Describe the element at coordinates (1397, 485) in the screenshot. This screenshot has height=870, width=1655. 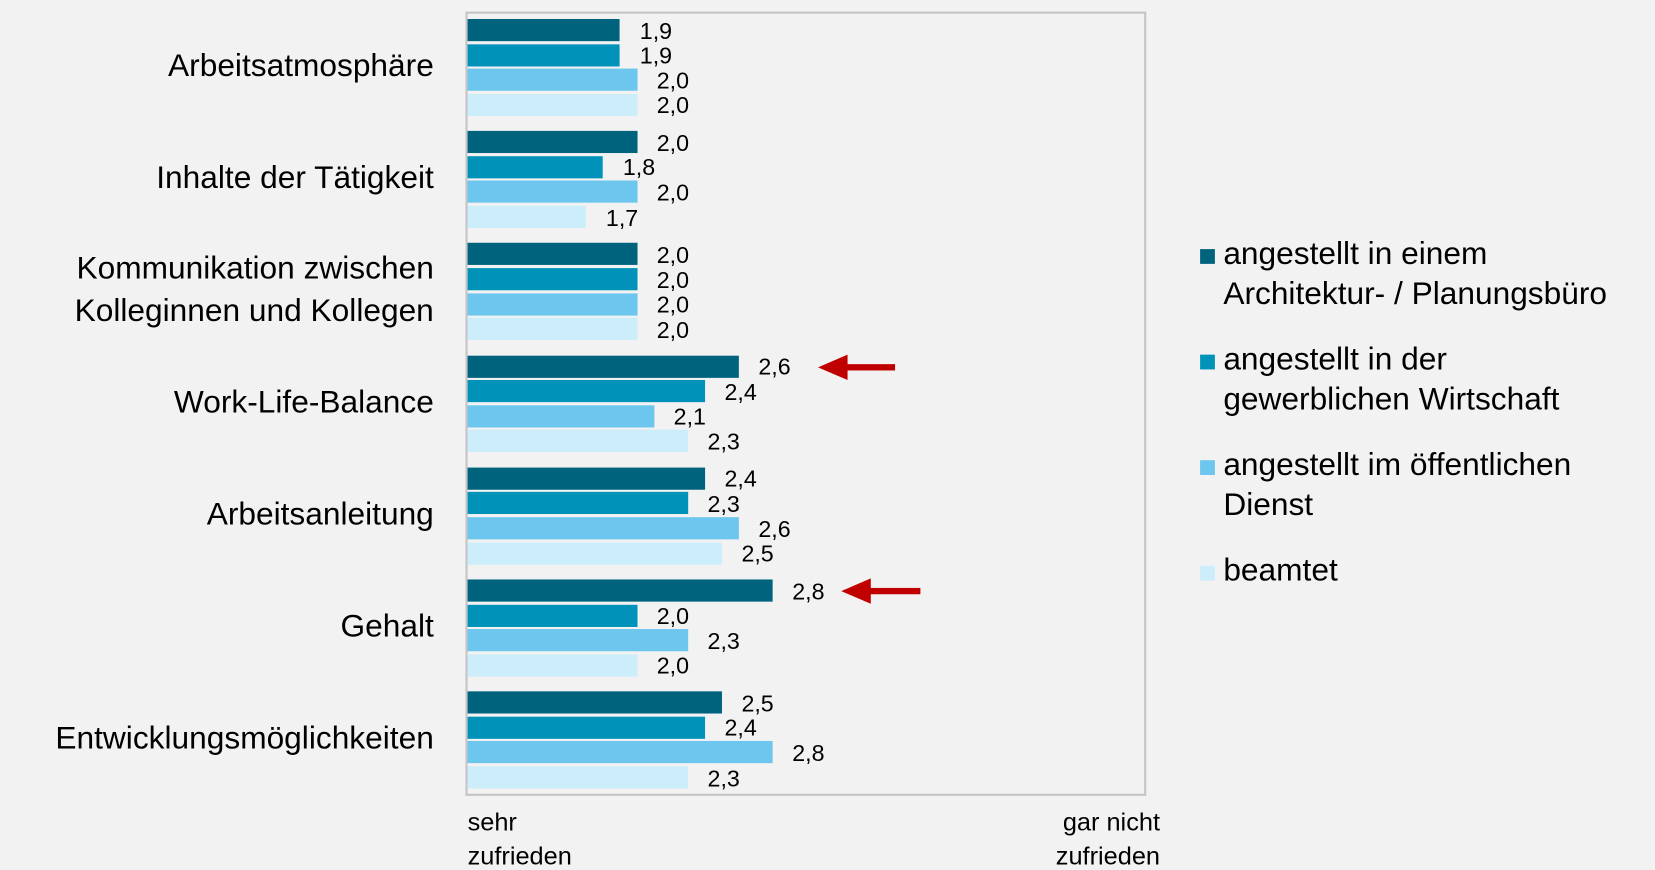
I see `legend-label: angestellt im öffentlichen Dienst` at that location.